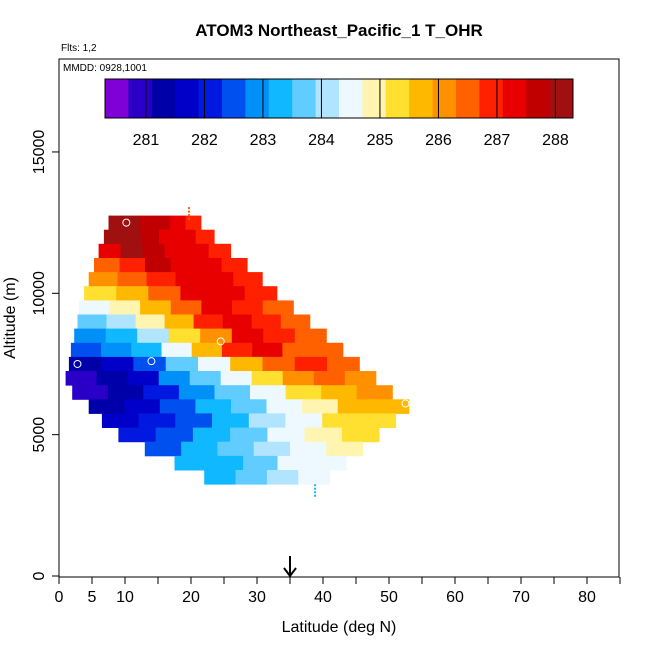  What do you see at coordinates (45, 355) in the screenshot?
I see `y-axis-ticks: 0 5000 10000 15000` at bounding box center [45, 355].